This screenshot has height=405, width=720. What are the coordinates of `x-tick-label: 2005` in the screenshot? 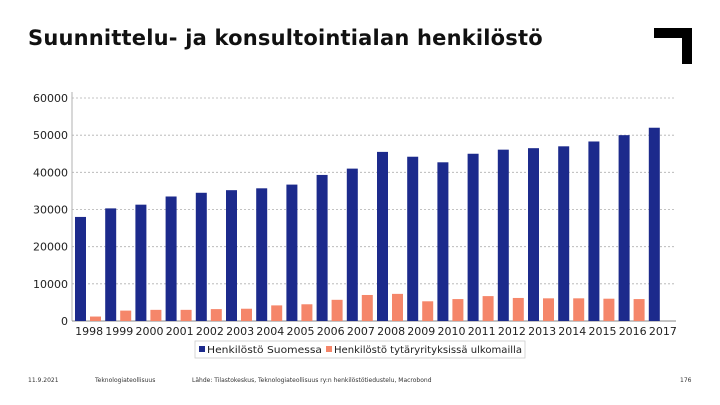 It's located at (301, 331).